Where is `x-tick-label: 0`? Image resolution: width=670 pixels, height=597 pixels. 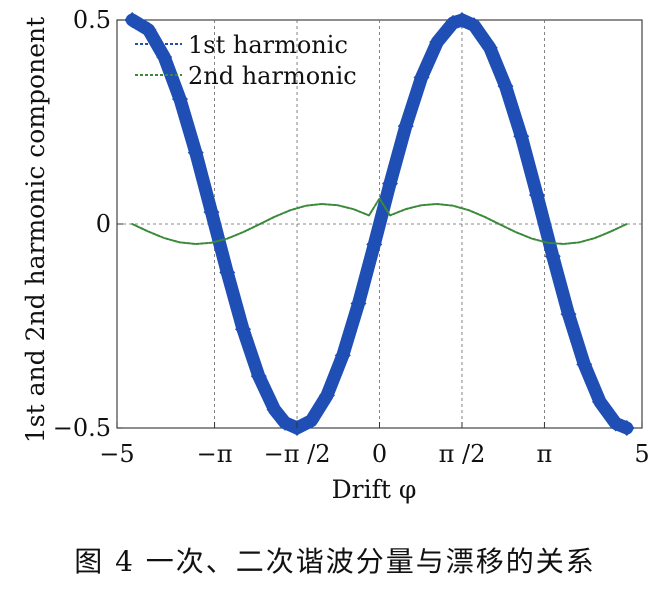 x-tick-label: 0 is located at coordinates (379, 454).